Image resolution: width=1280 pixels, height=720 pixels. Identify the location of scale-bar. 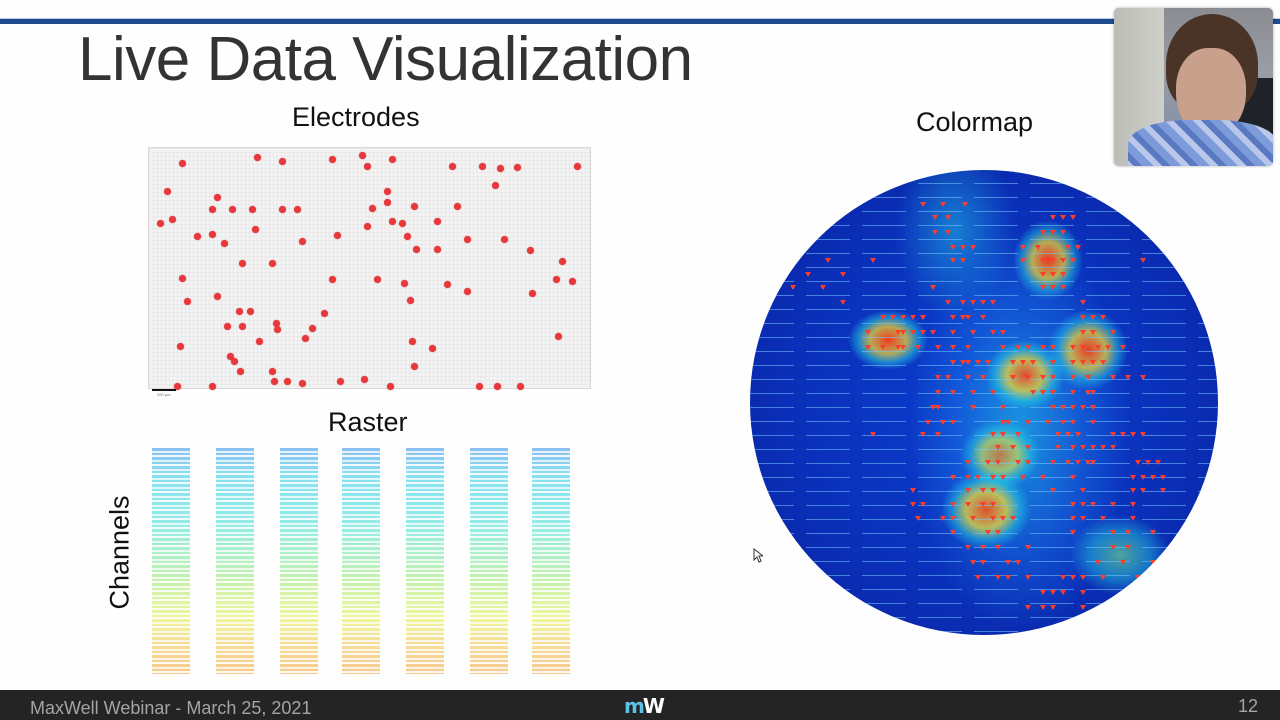
(164, 390).